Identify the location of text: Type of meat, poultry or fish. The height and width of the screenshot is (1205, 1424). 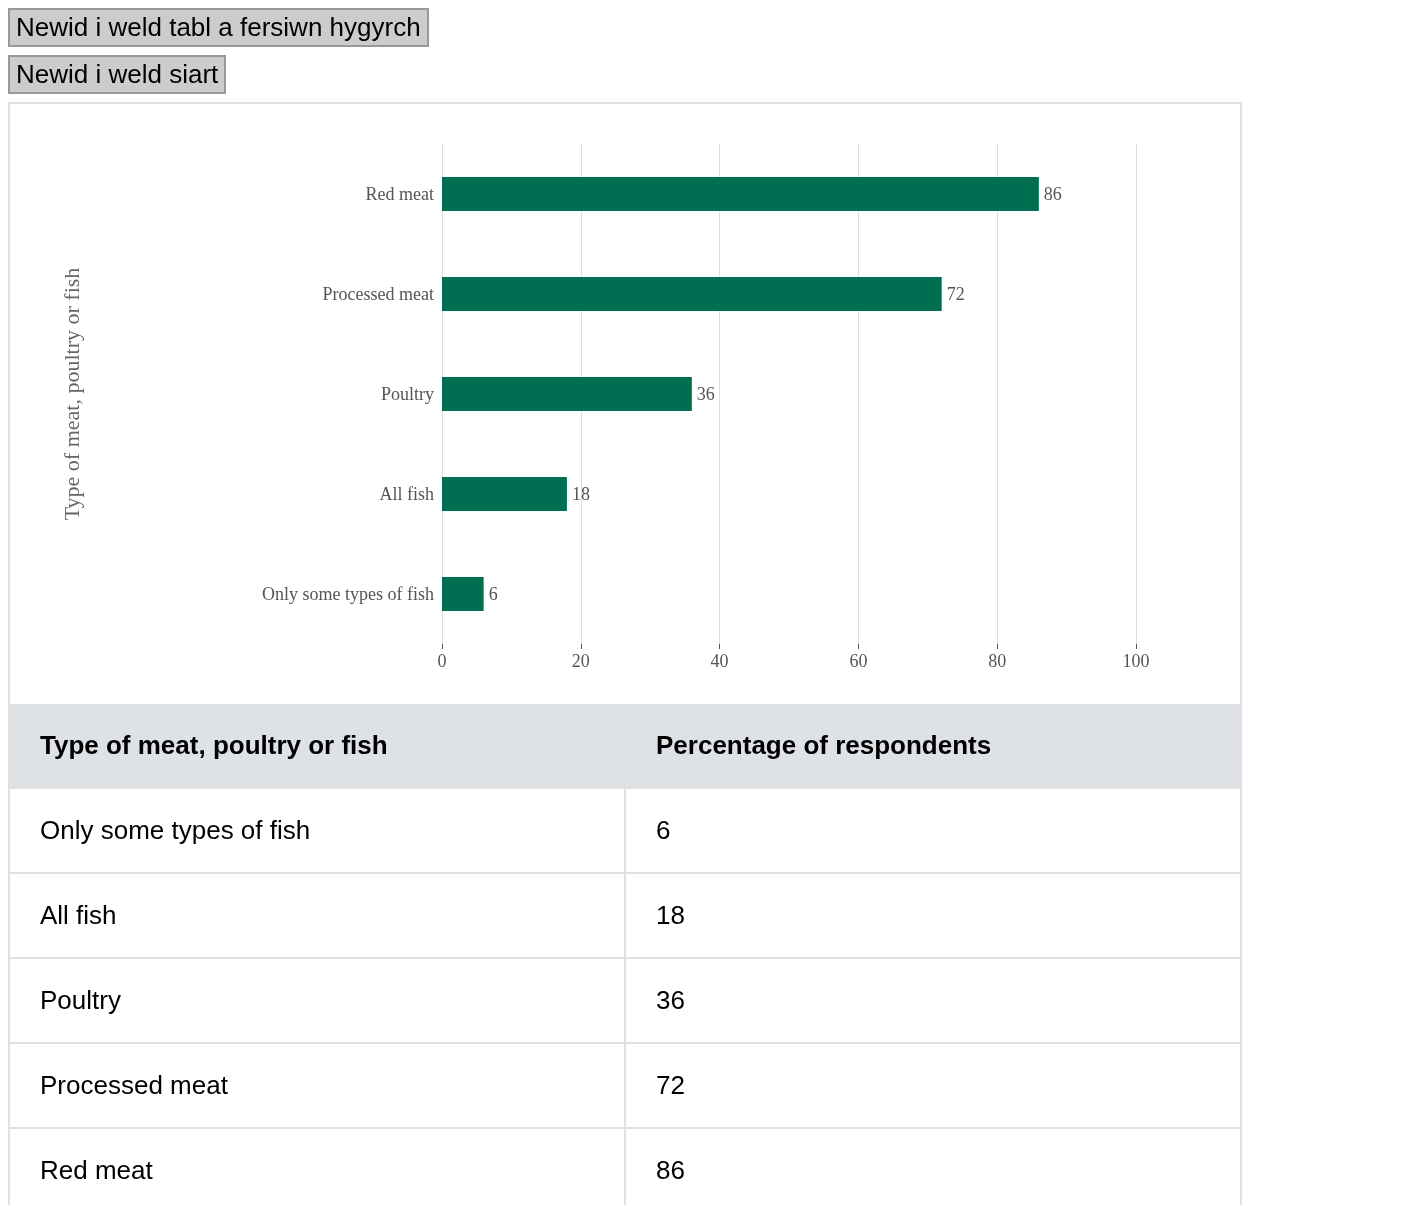
(71, 394).